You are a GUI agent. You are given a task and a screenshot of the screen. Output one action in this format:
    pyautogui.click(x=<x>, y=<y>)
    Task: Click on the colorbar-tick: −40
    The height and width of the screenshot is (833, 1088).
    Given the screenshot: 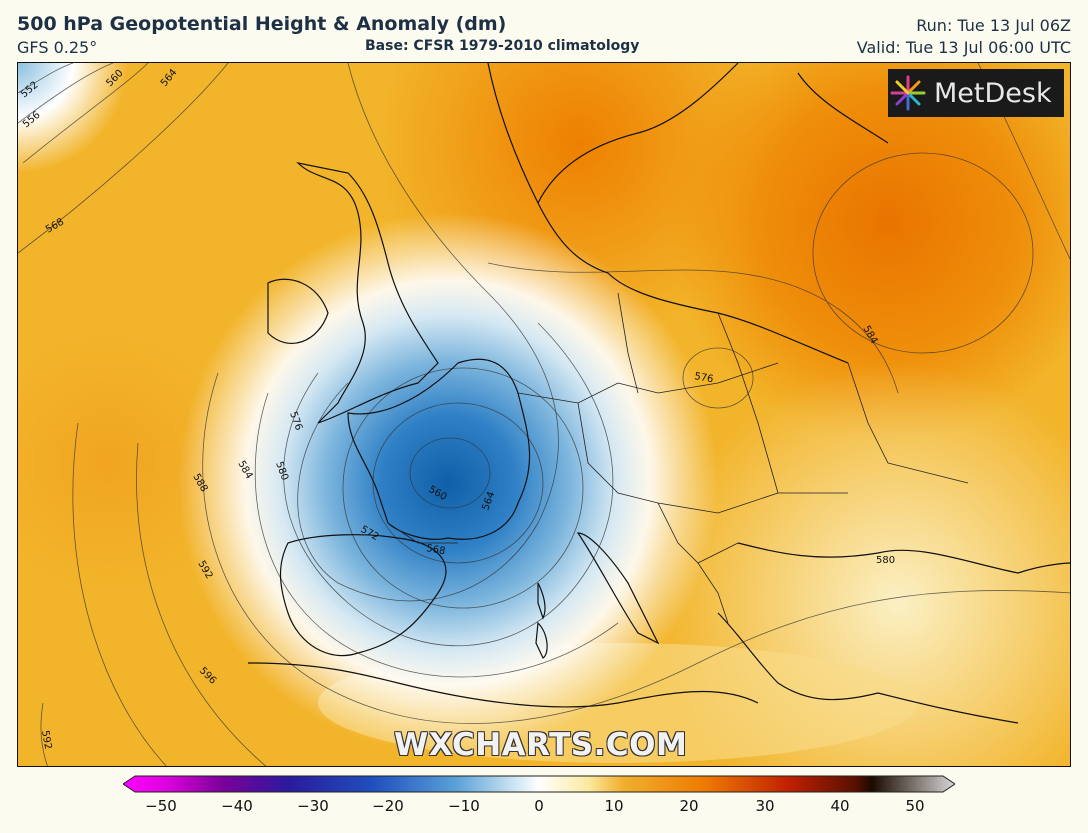 What is the action you would take?
    pyautogui.click(x=237, y=806)
    